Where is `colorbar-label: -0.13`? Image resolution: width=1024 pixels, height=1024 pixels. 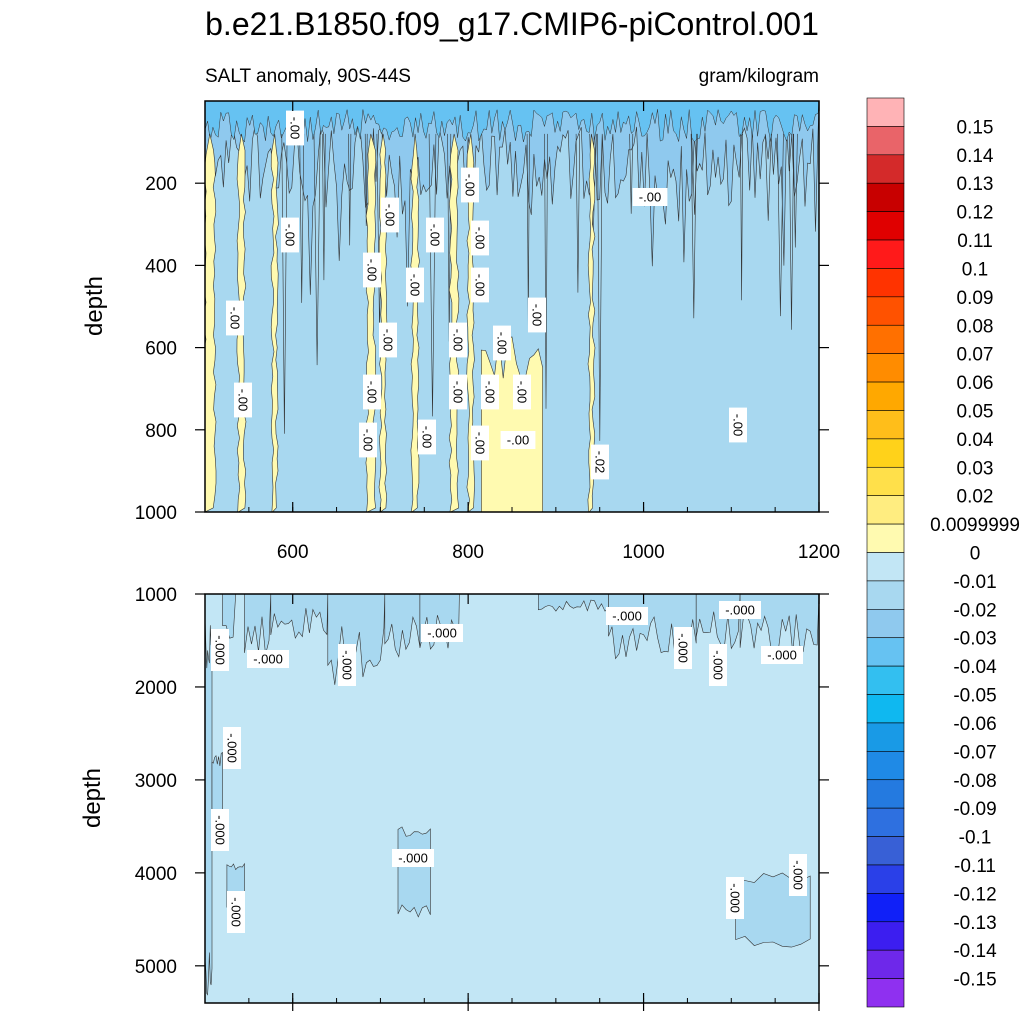 colorbar-label: -0.13 is located at coordinates (974, 923).